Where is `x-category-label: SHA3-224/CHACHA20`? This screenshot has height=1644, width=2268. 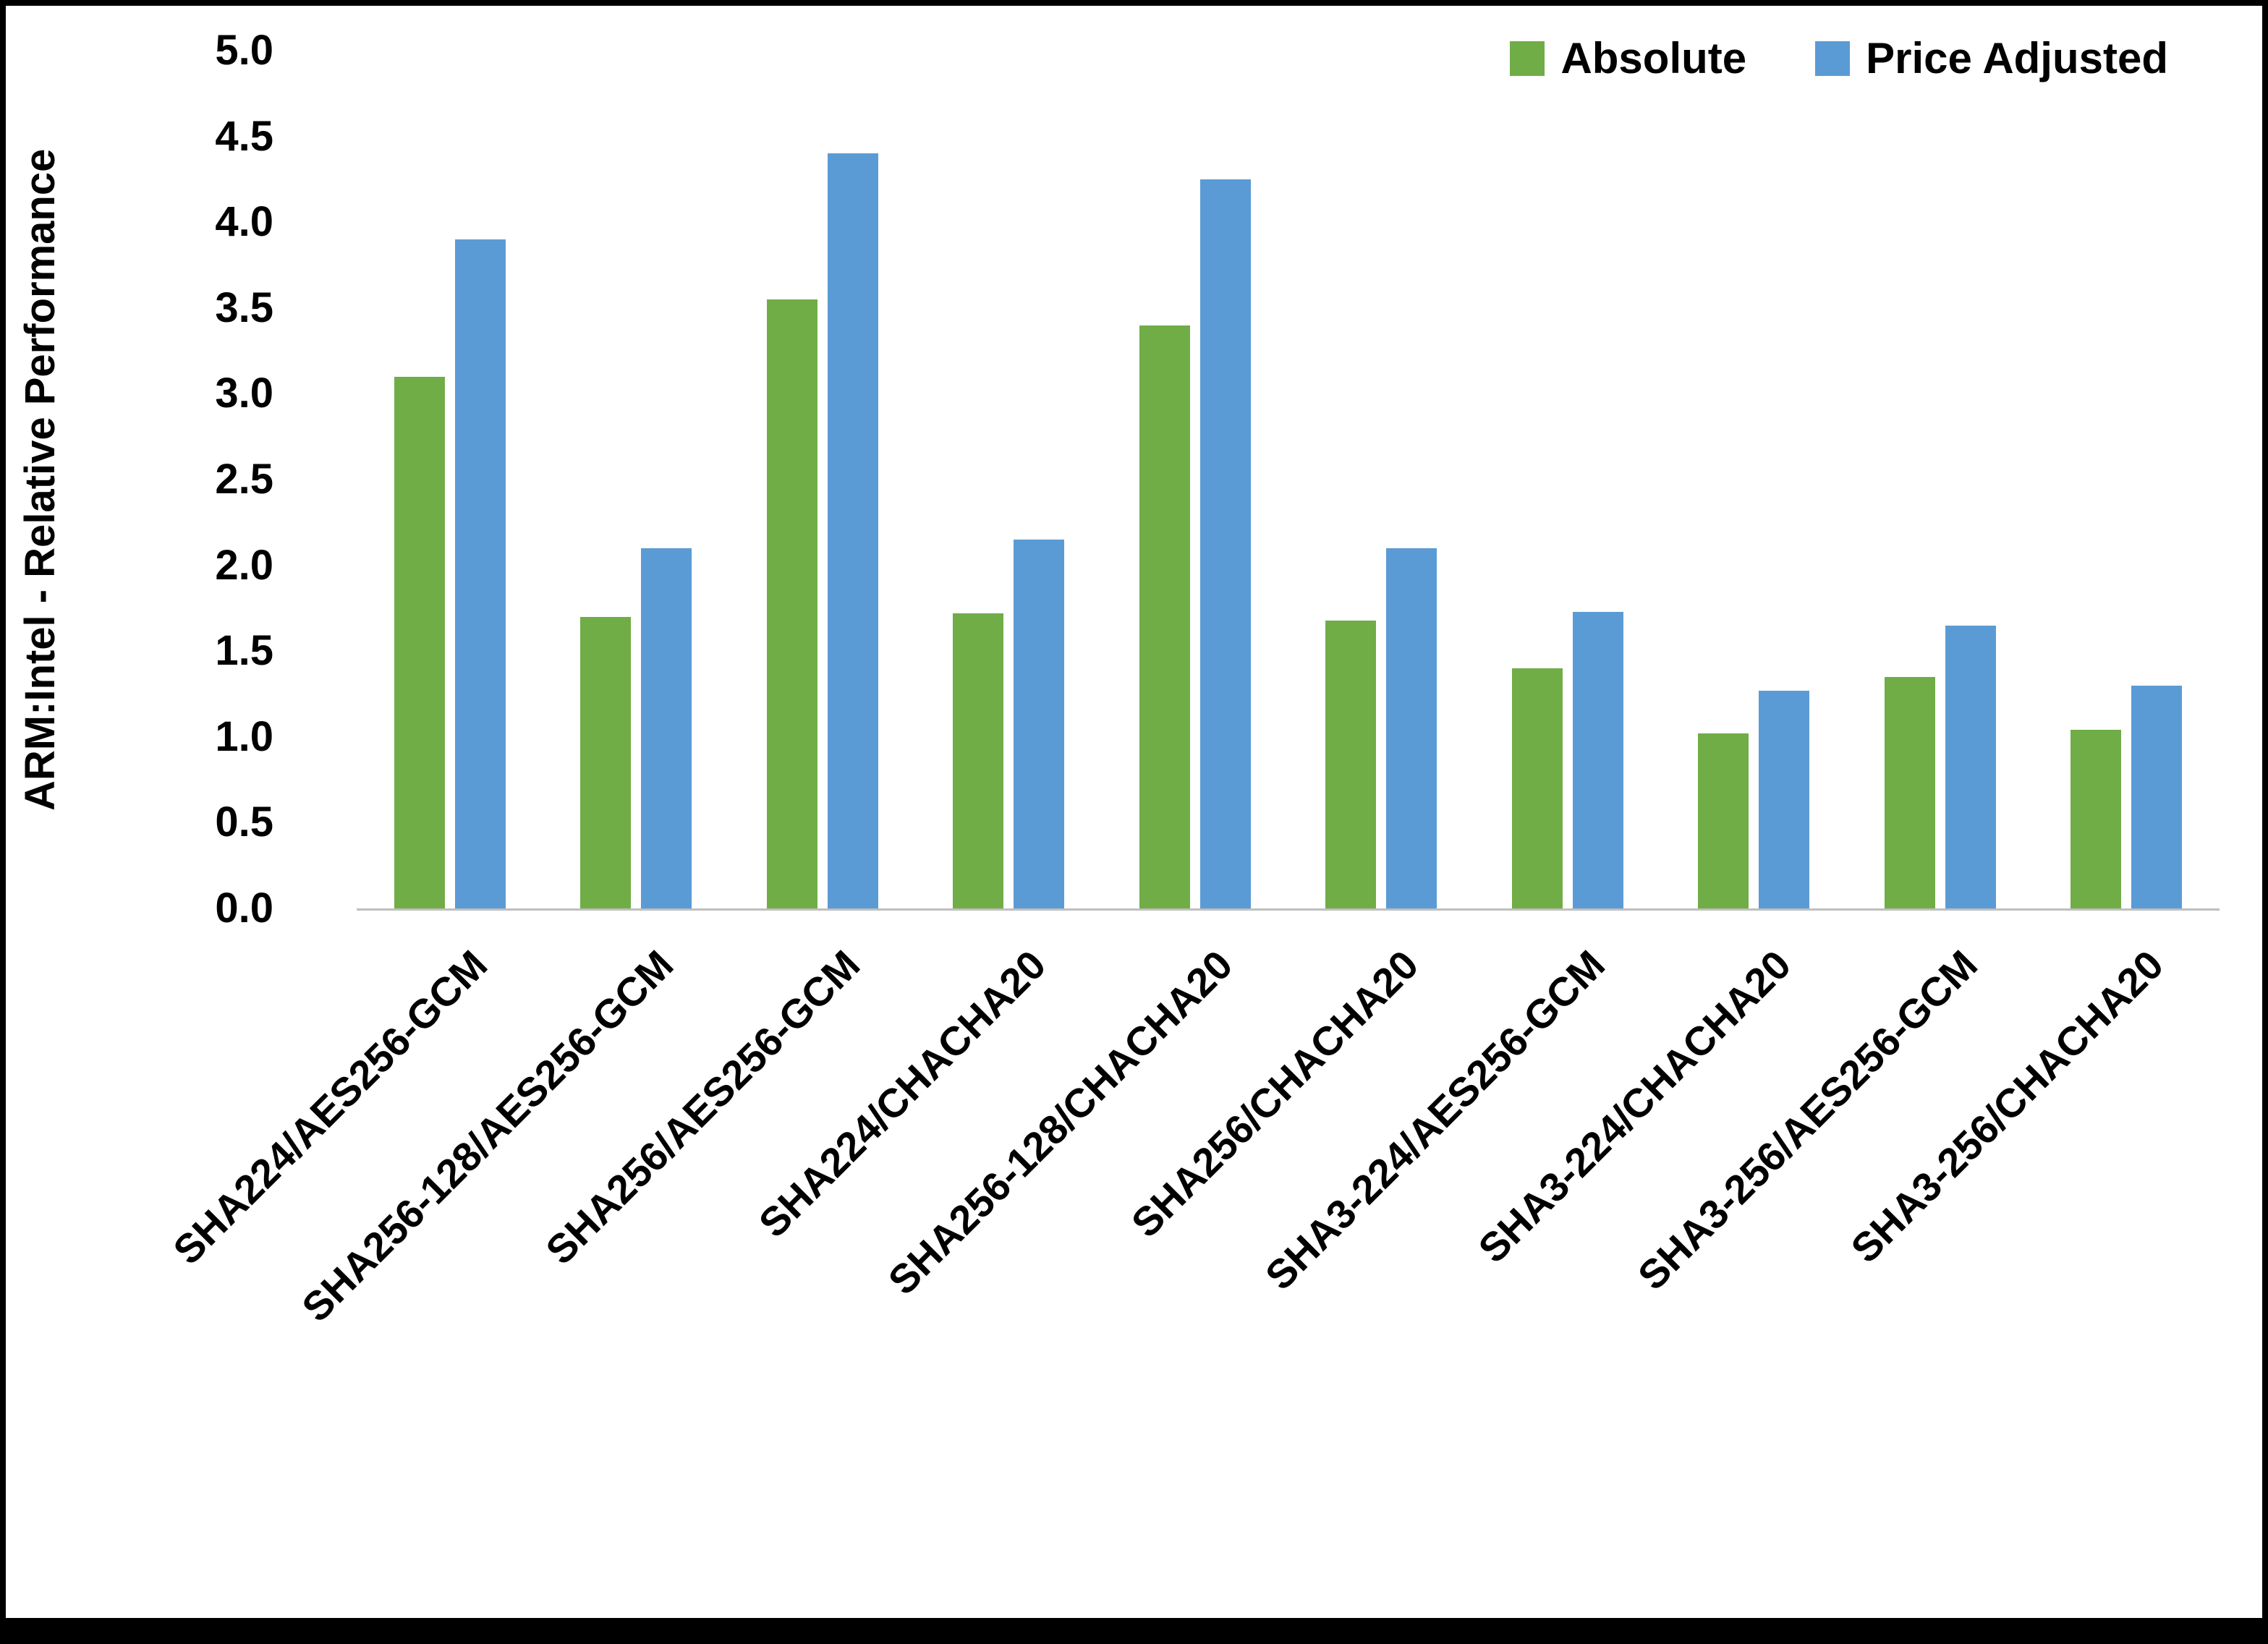
x-category-label: SHA3-224/CHACHA20 is located at coordinates (1634, 1106).